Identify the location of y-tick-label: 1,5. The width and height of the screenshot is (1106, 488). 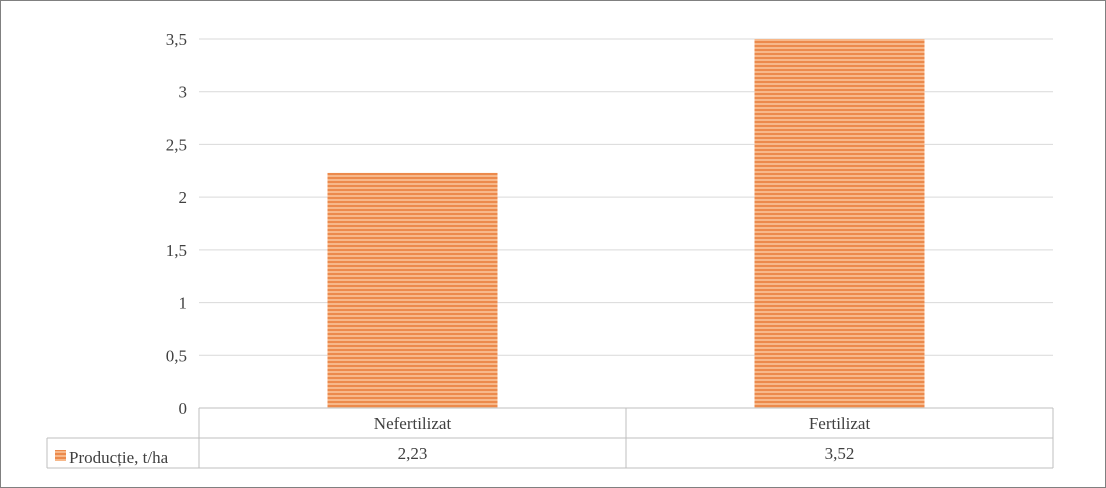
(176, 250).